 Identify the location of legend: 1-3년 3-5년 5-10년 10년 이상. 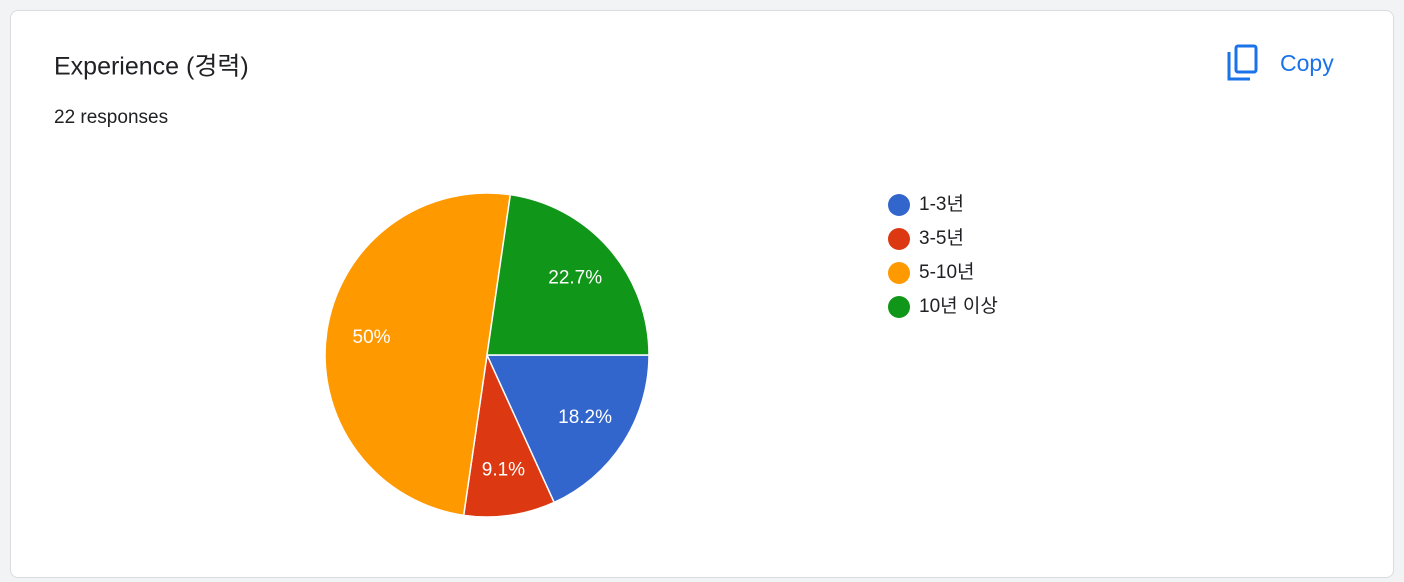
(943, 255).